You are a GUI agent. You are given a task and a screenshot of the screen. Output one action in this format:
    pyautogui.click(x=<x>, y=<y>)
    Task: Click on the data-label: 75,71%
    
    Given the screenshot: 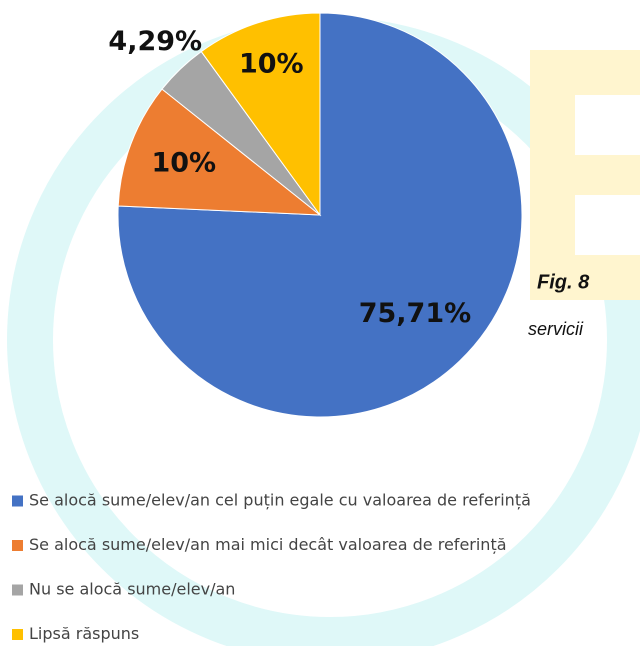 What is the action you would take?
    pyautogui.click(x=415, y=313)
    